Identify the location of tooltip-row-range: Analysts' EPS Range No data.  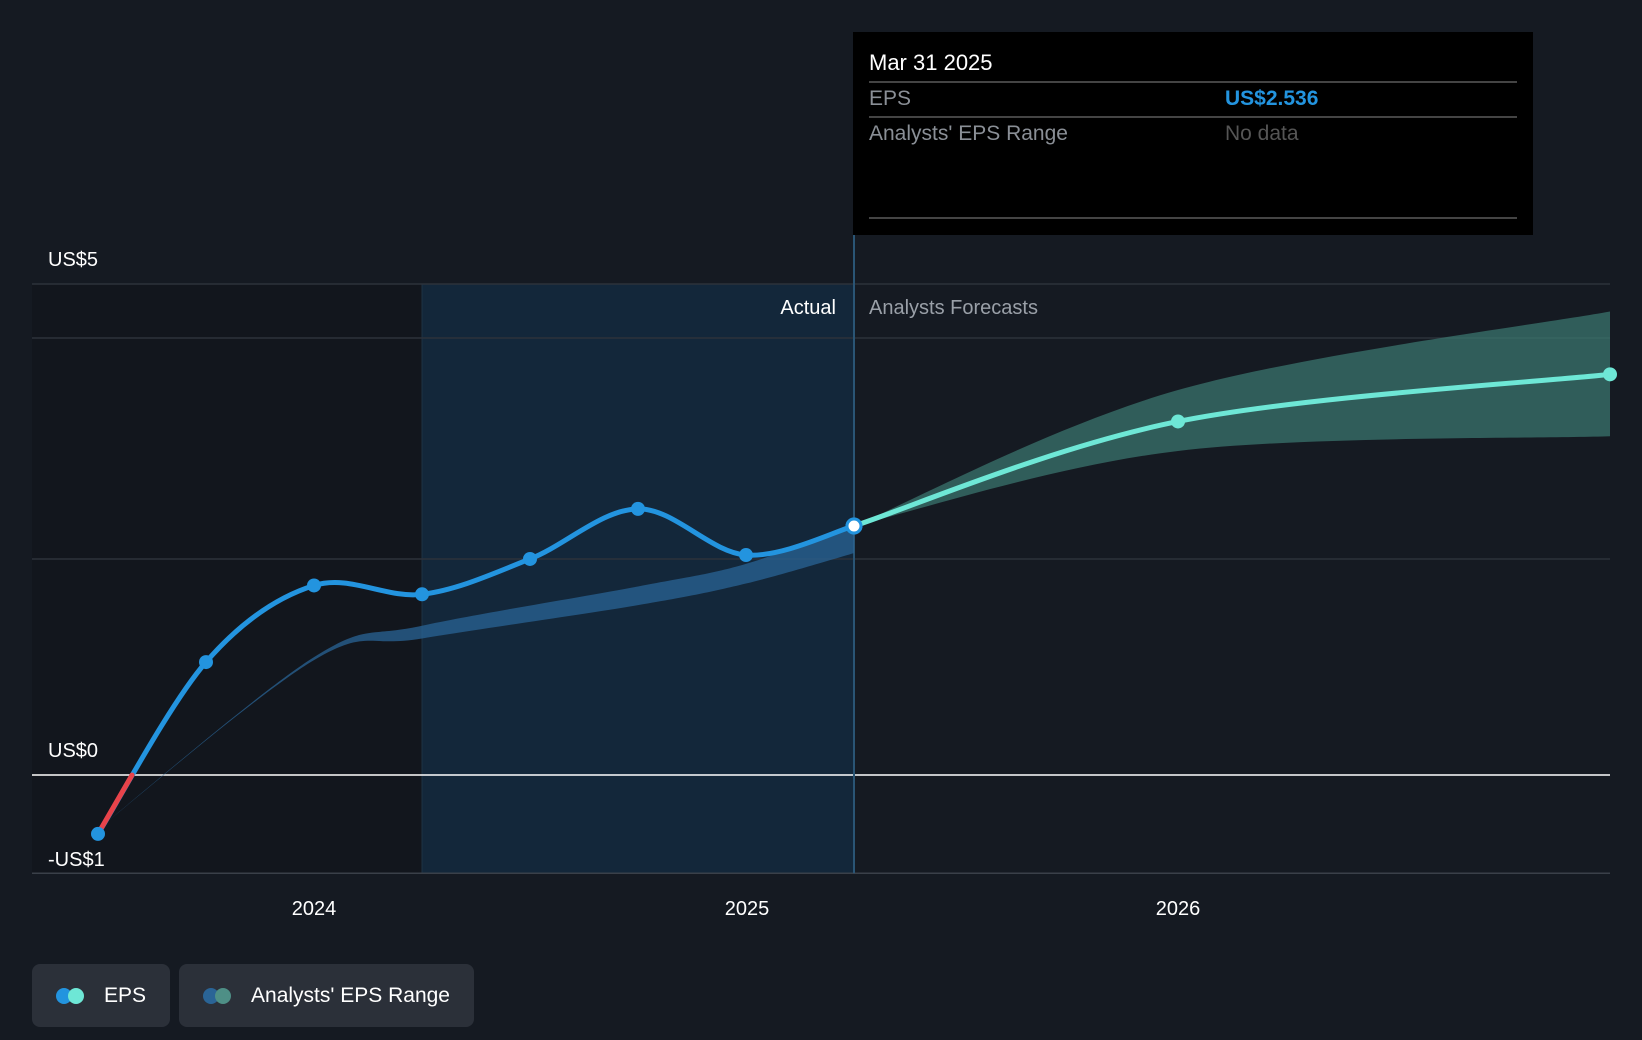
(1193, 133).